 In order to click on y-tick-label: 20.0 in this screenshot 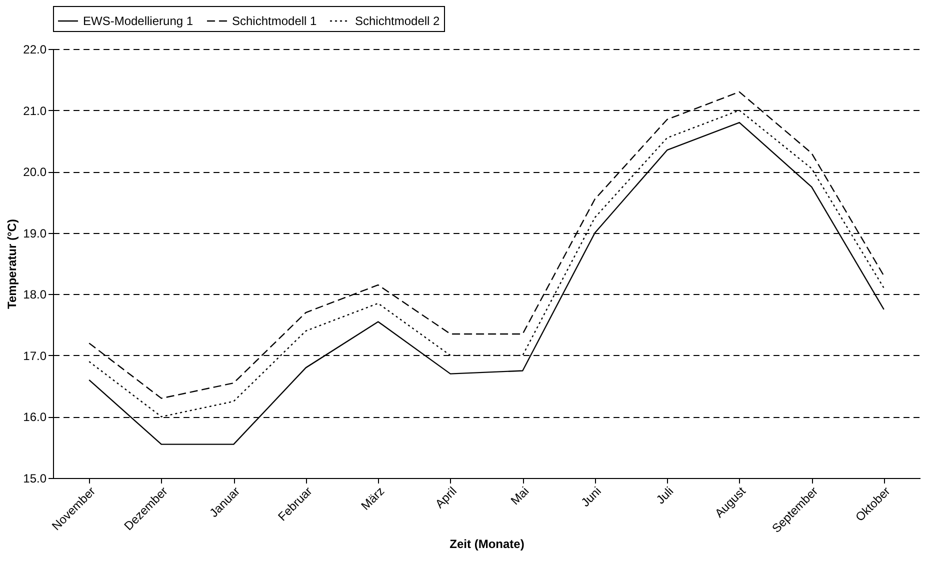, I will do `click(35, 172)`.